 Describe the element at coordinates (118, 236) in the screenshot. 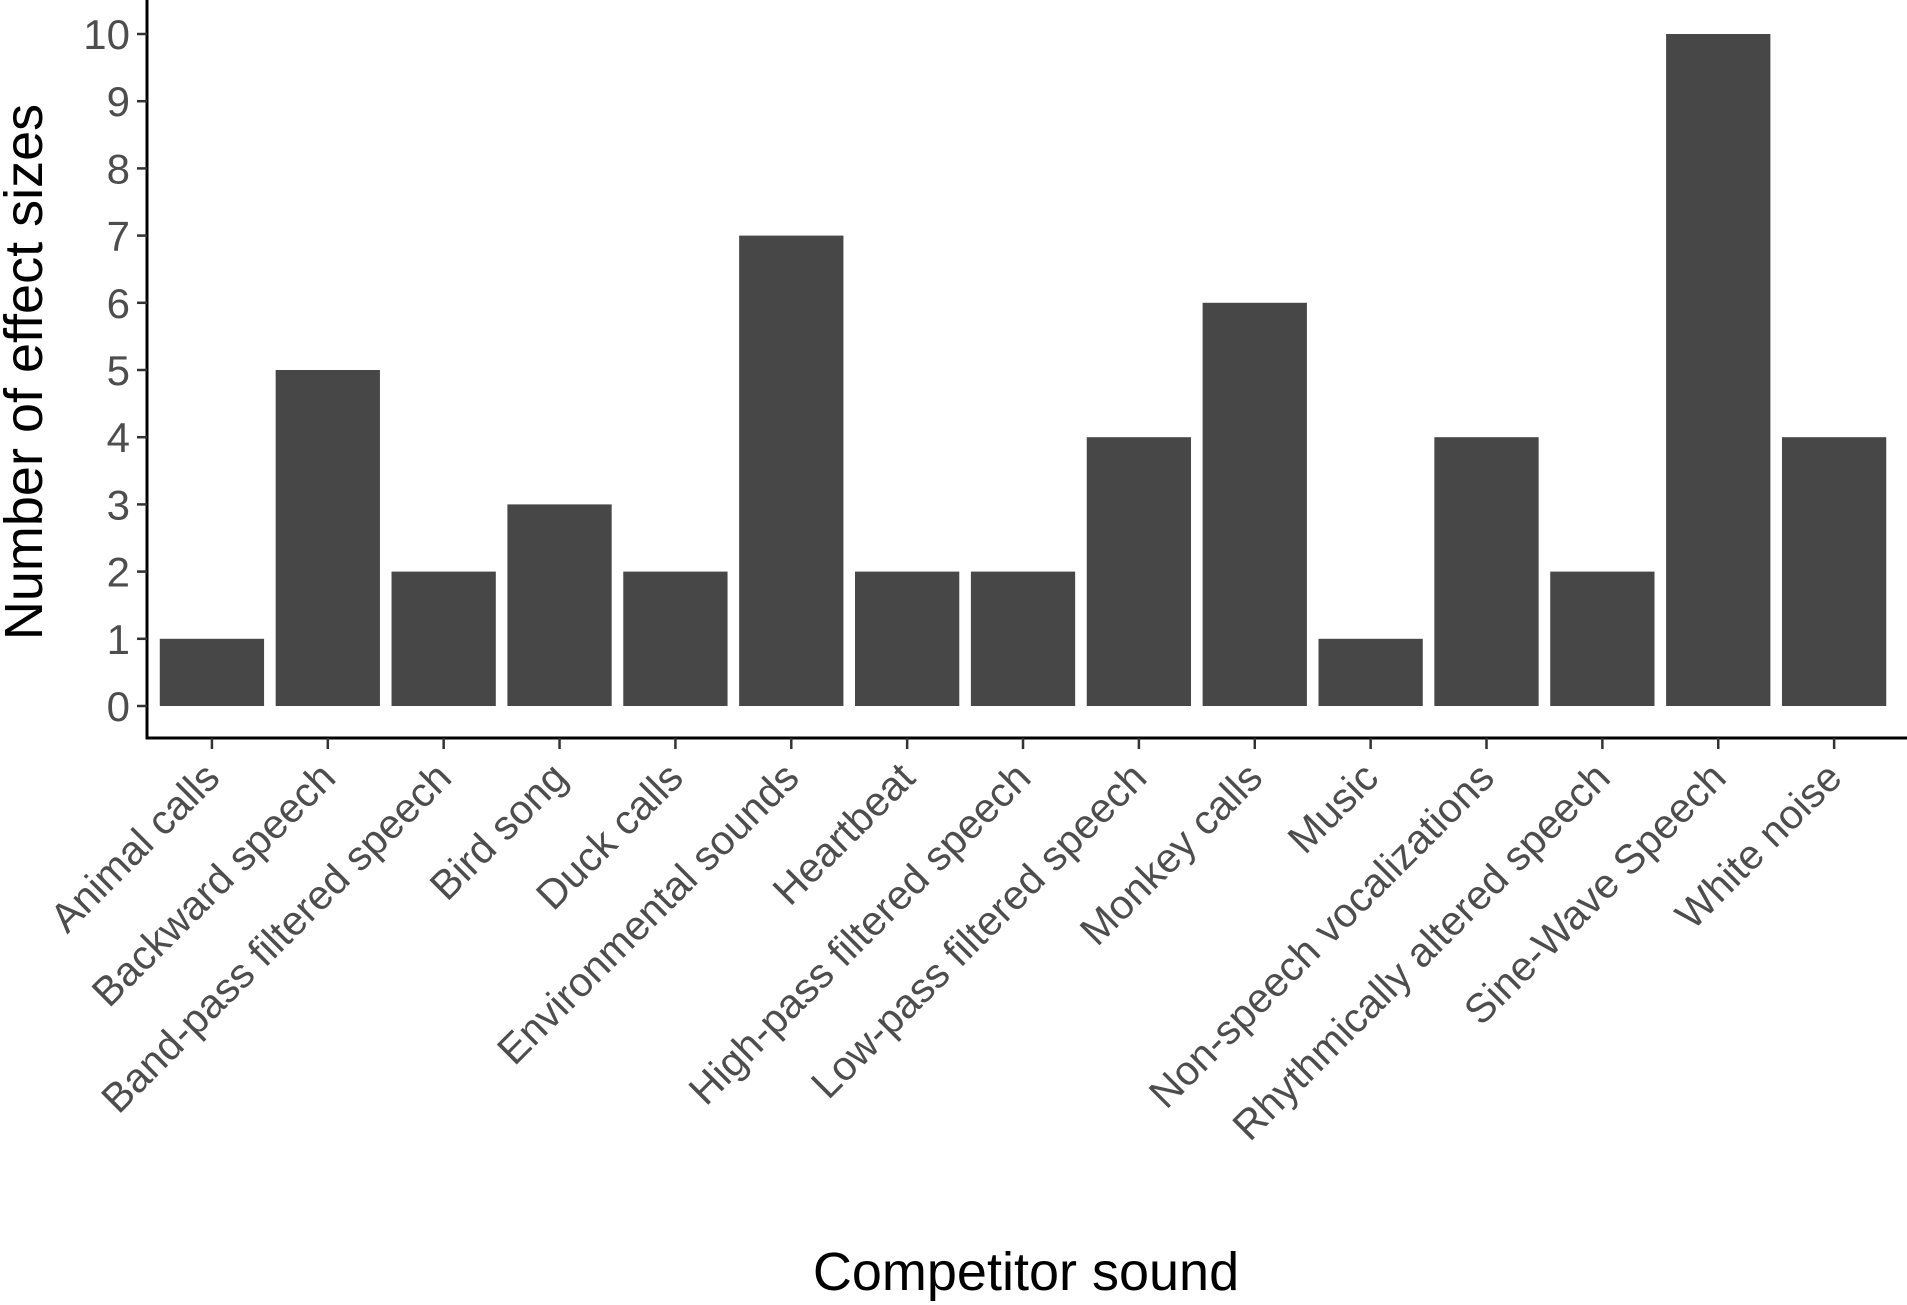

I see `y-tick-label-7: 7` at that location.